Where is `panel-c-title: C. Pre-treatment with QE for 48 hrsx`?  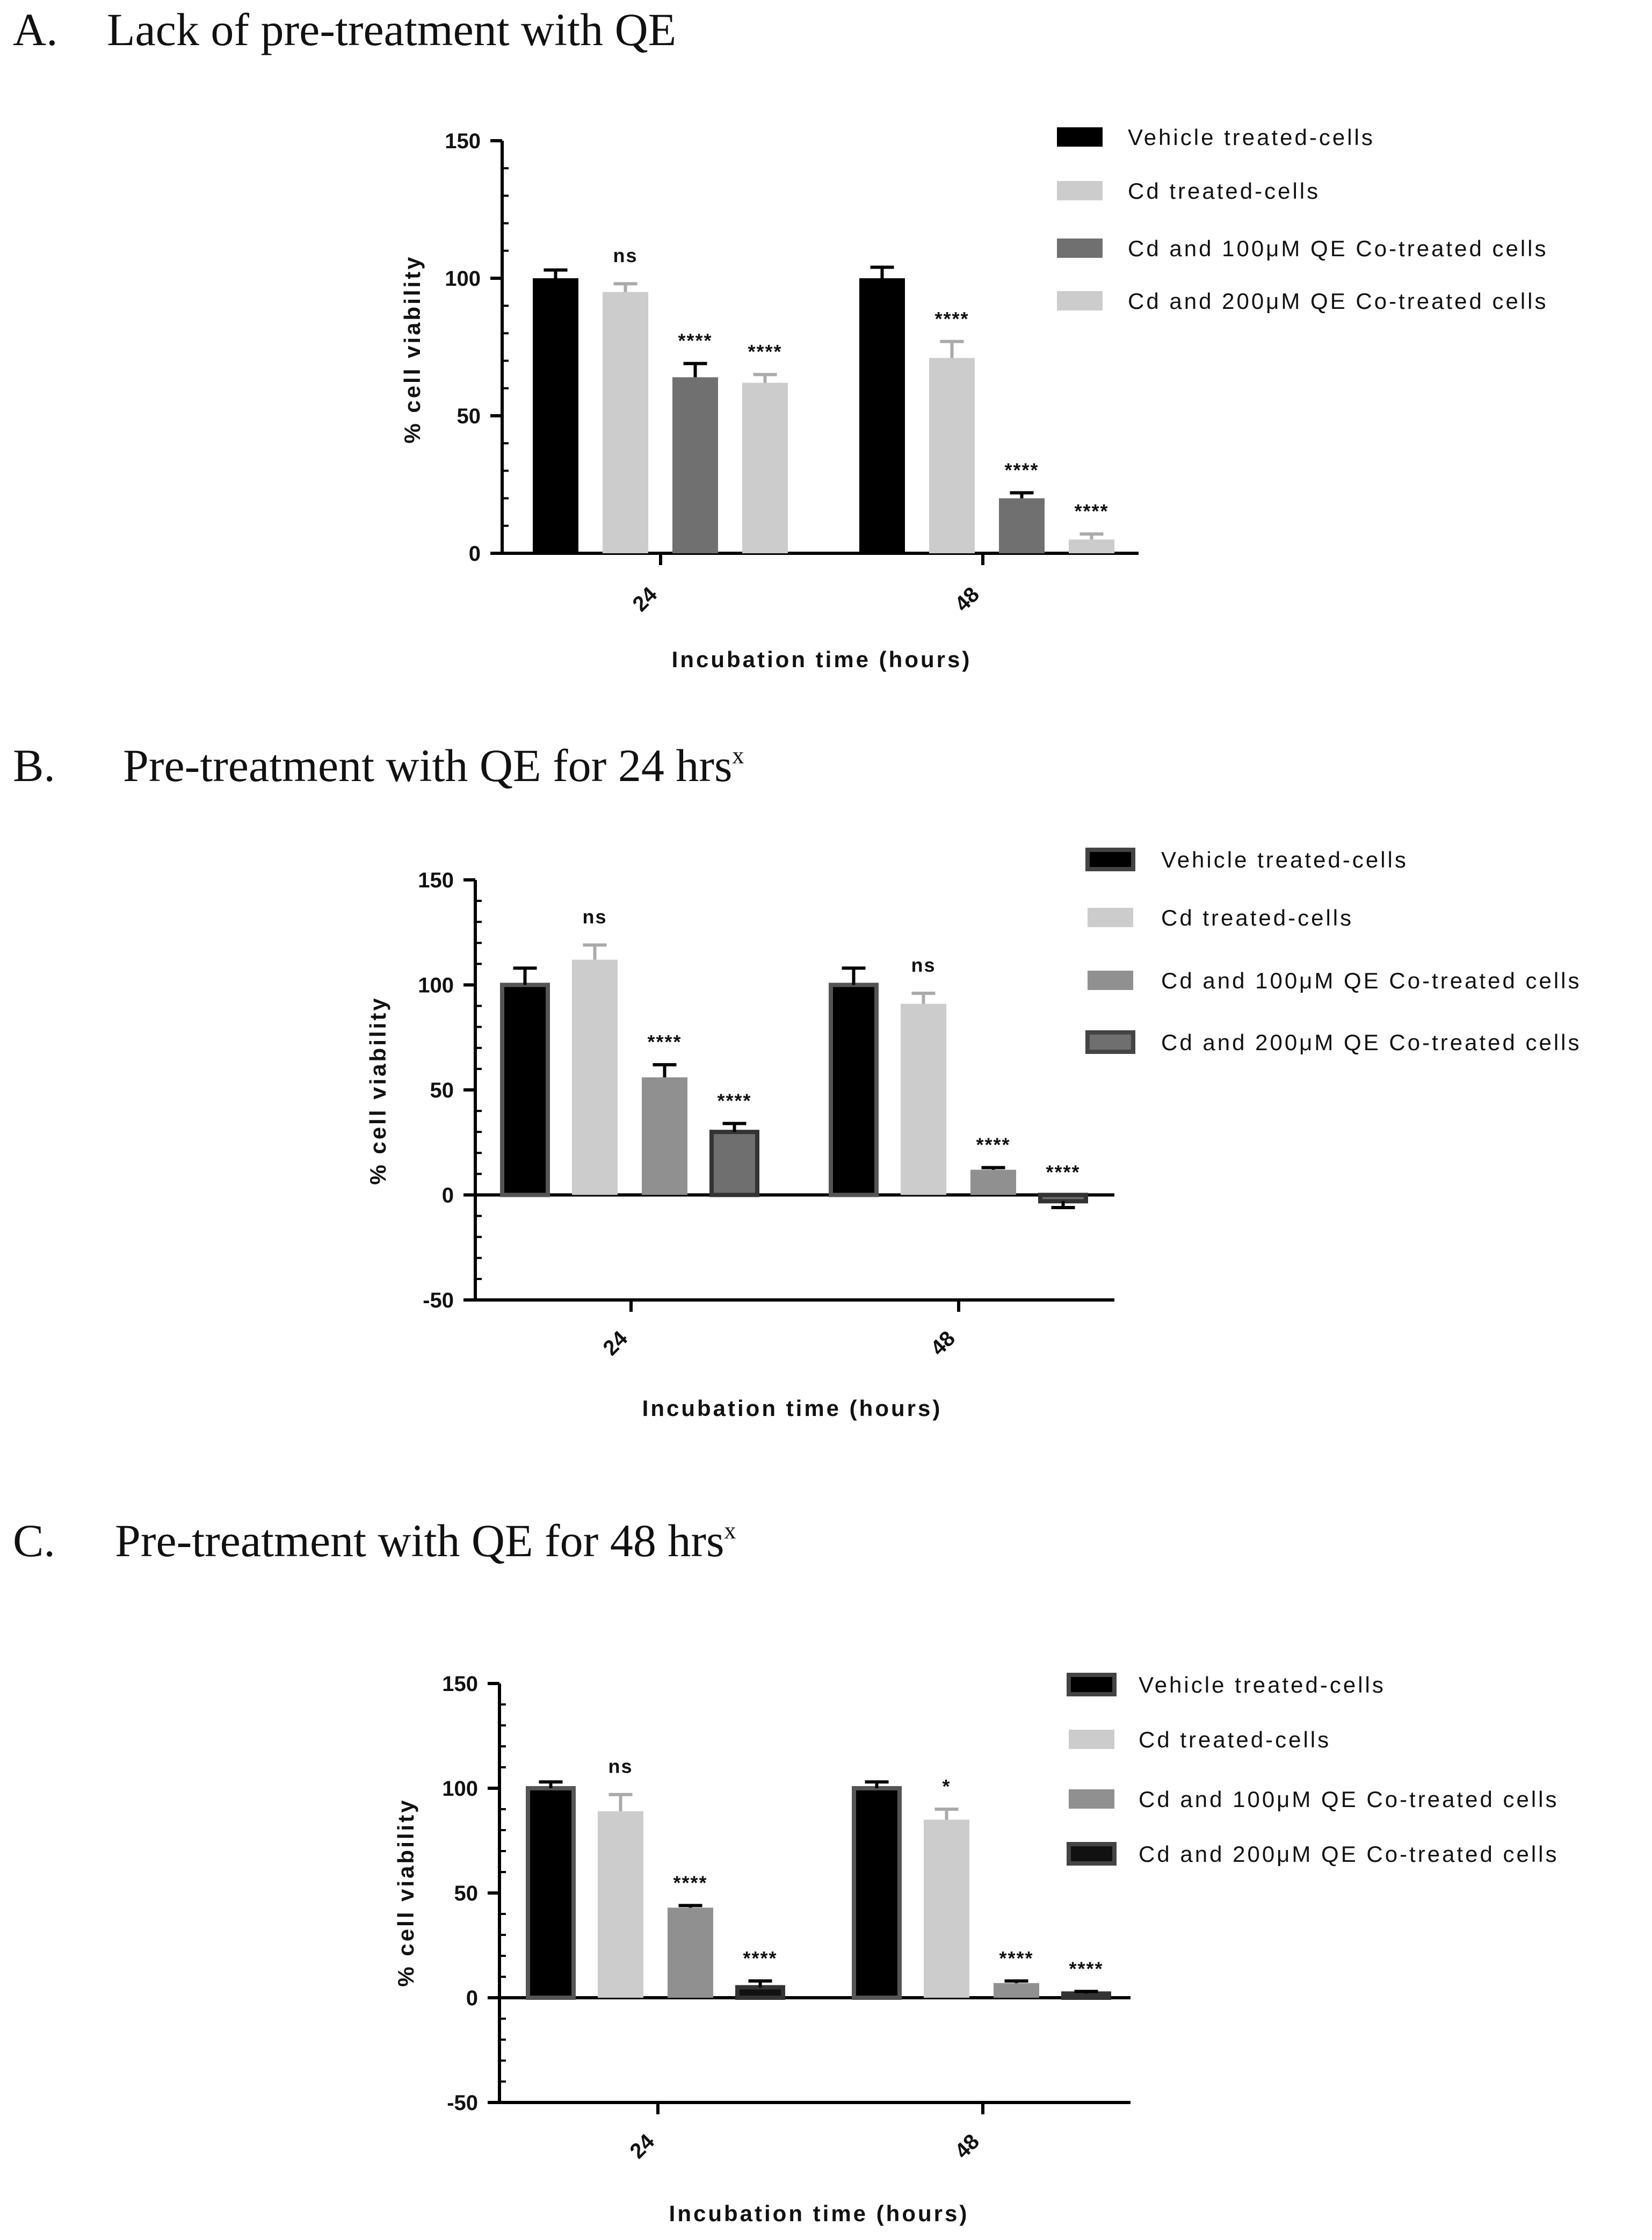
panel-c-title: C. Pre-treatment with QE for 48 hrsx is located at coordinates (374, 1540).